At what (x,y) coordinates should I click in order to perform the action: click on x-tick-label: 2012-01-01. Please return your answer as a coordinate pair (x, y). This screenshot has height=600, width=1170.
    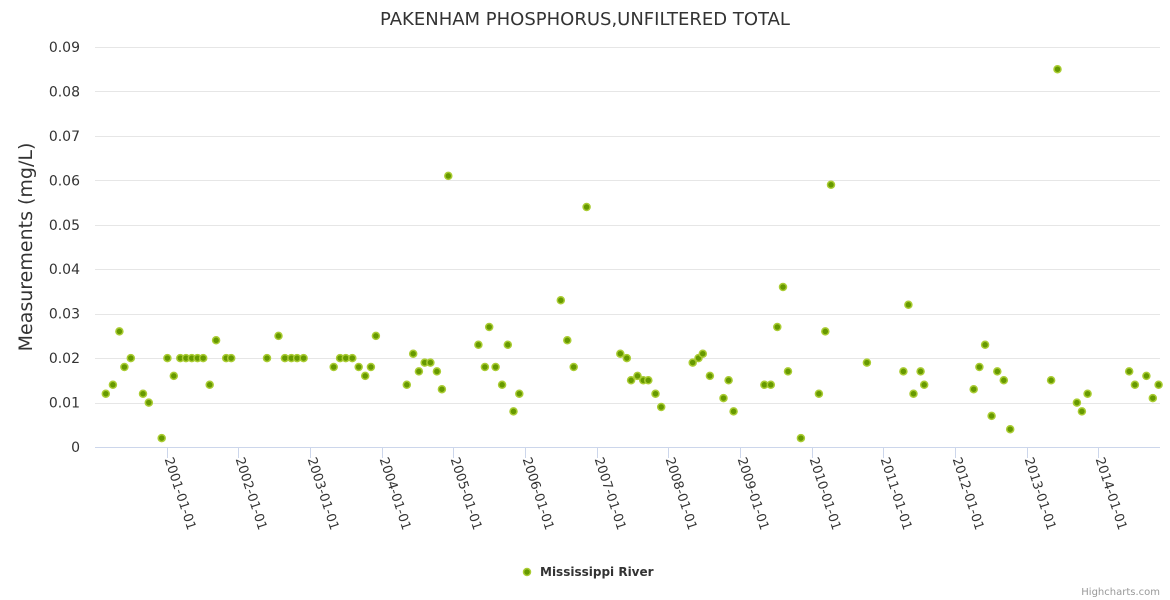
    Looking at the image, I should click on (968, 494).